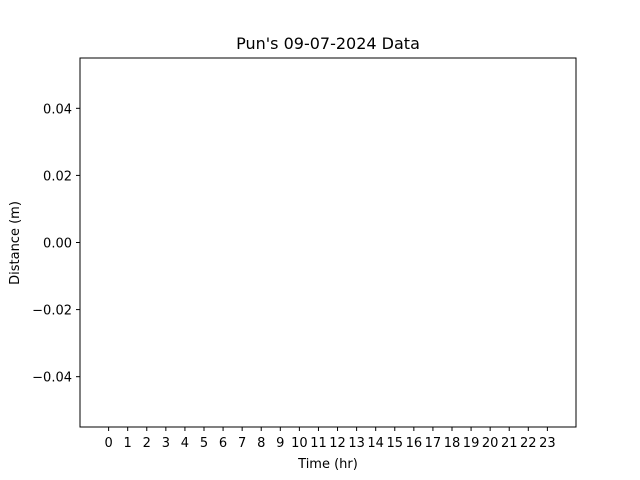 The image size is (640, 480). I want to click on x-tick-label: 16, so click(414, 443).